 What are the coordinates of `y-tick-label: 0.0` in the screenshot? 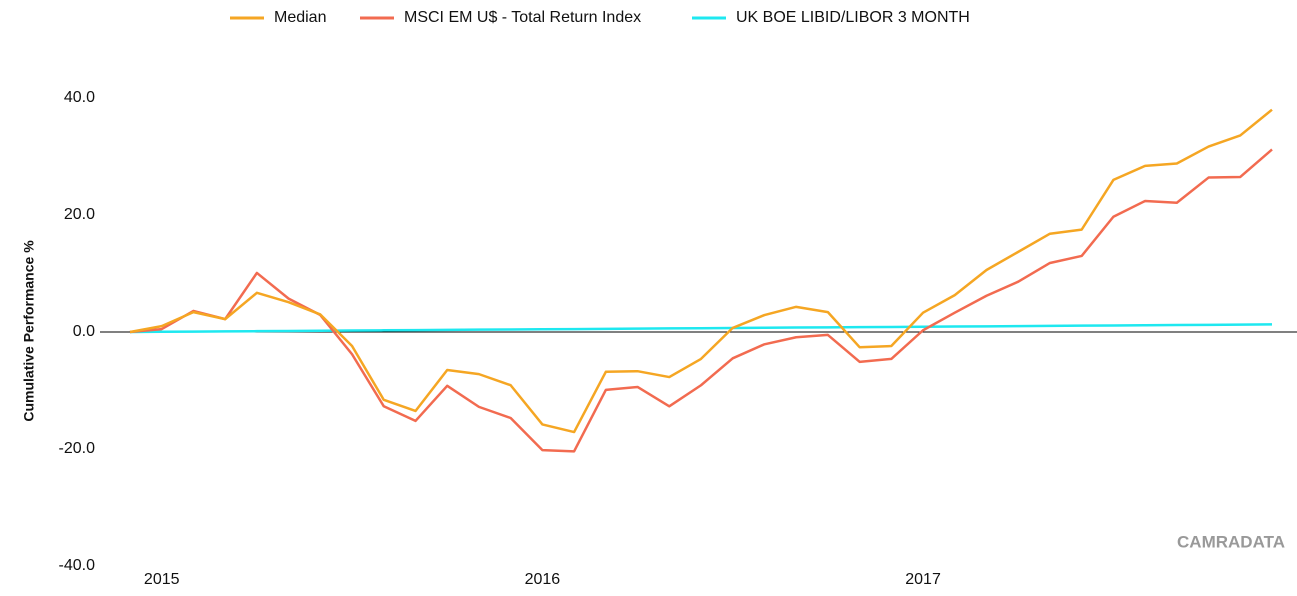 It's located at (84, 331).